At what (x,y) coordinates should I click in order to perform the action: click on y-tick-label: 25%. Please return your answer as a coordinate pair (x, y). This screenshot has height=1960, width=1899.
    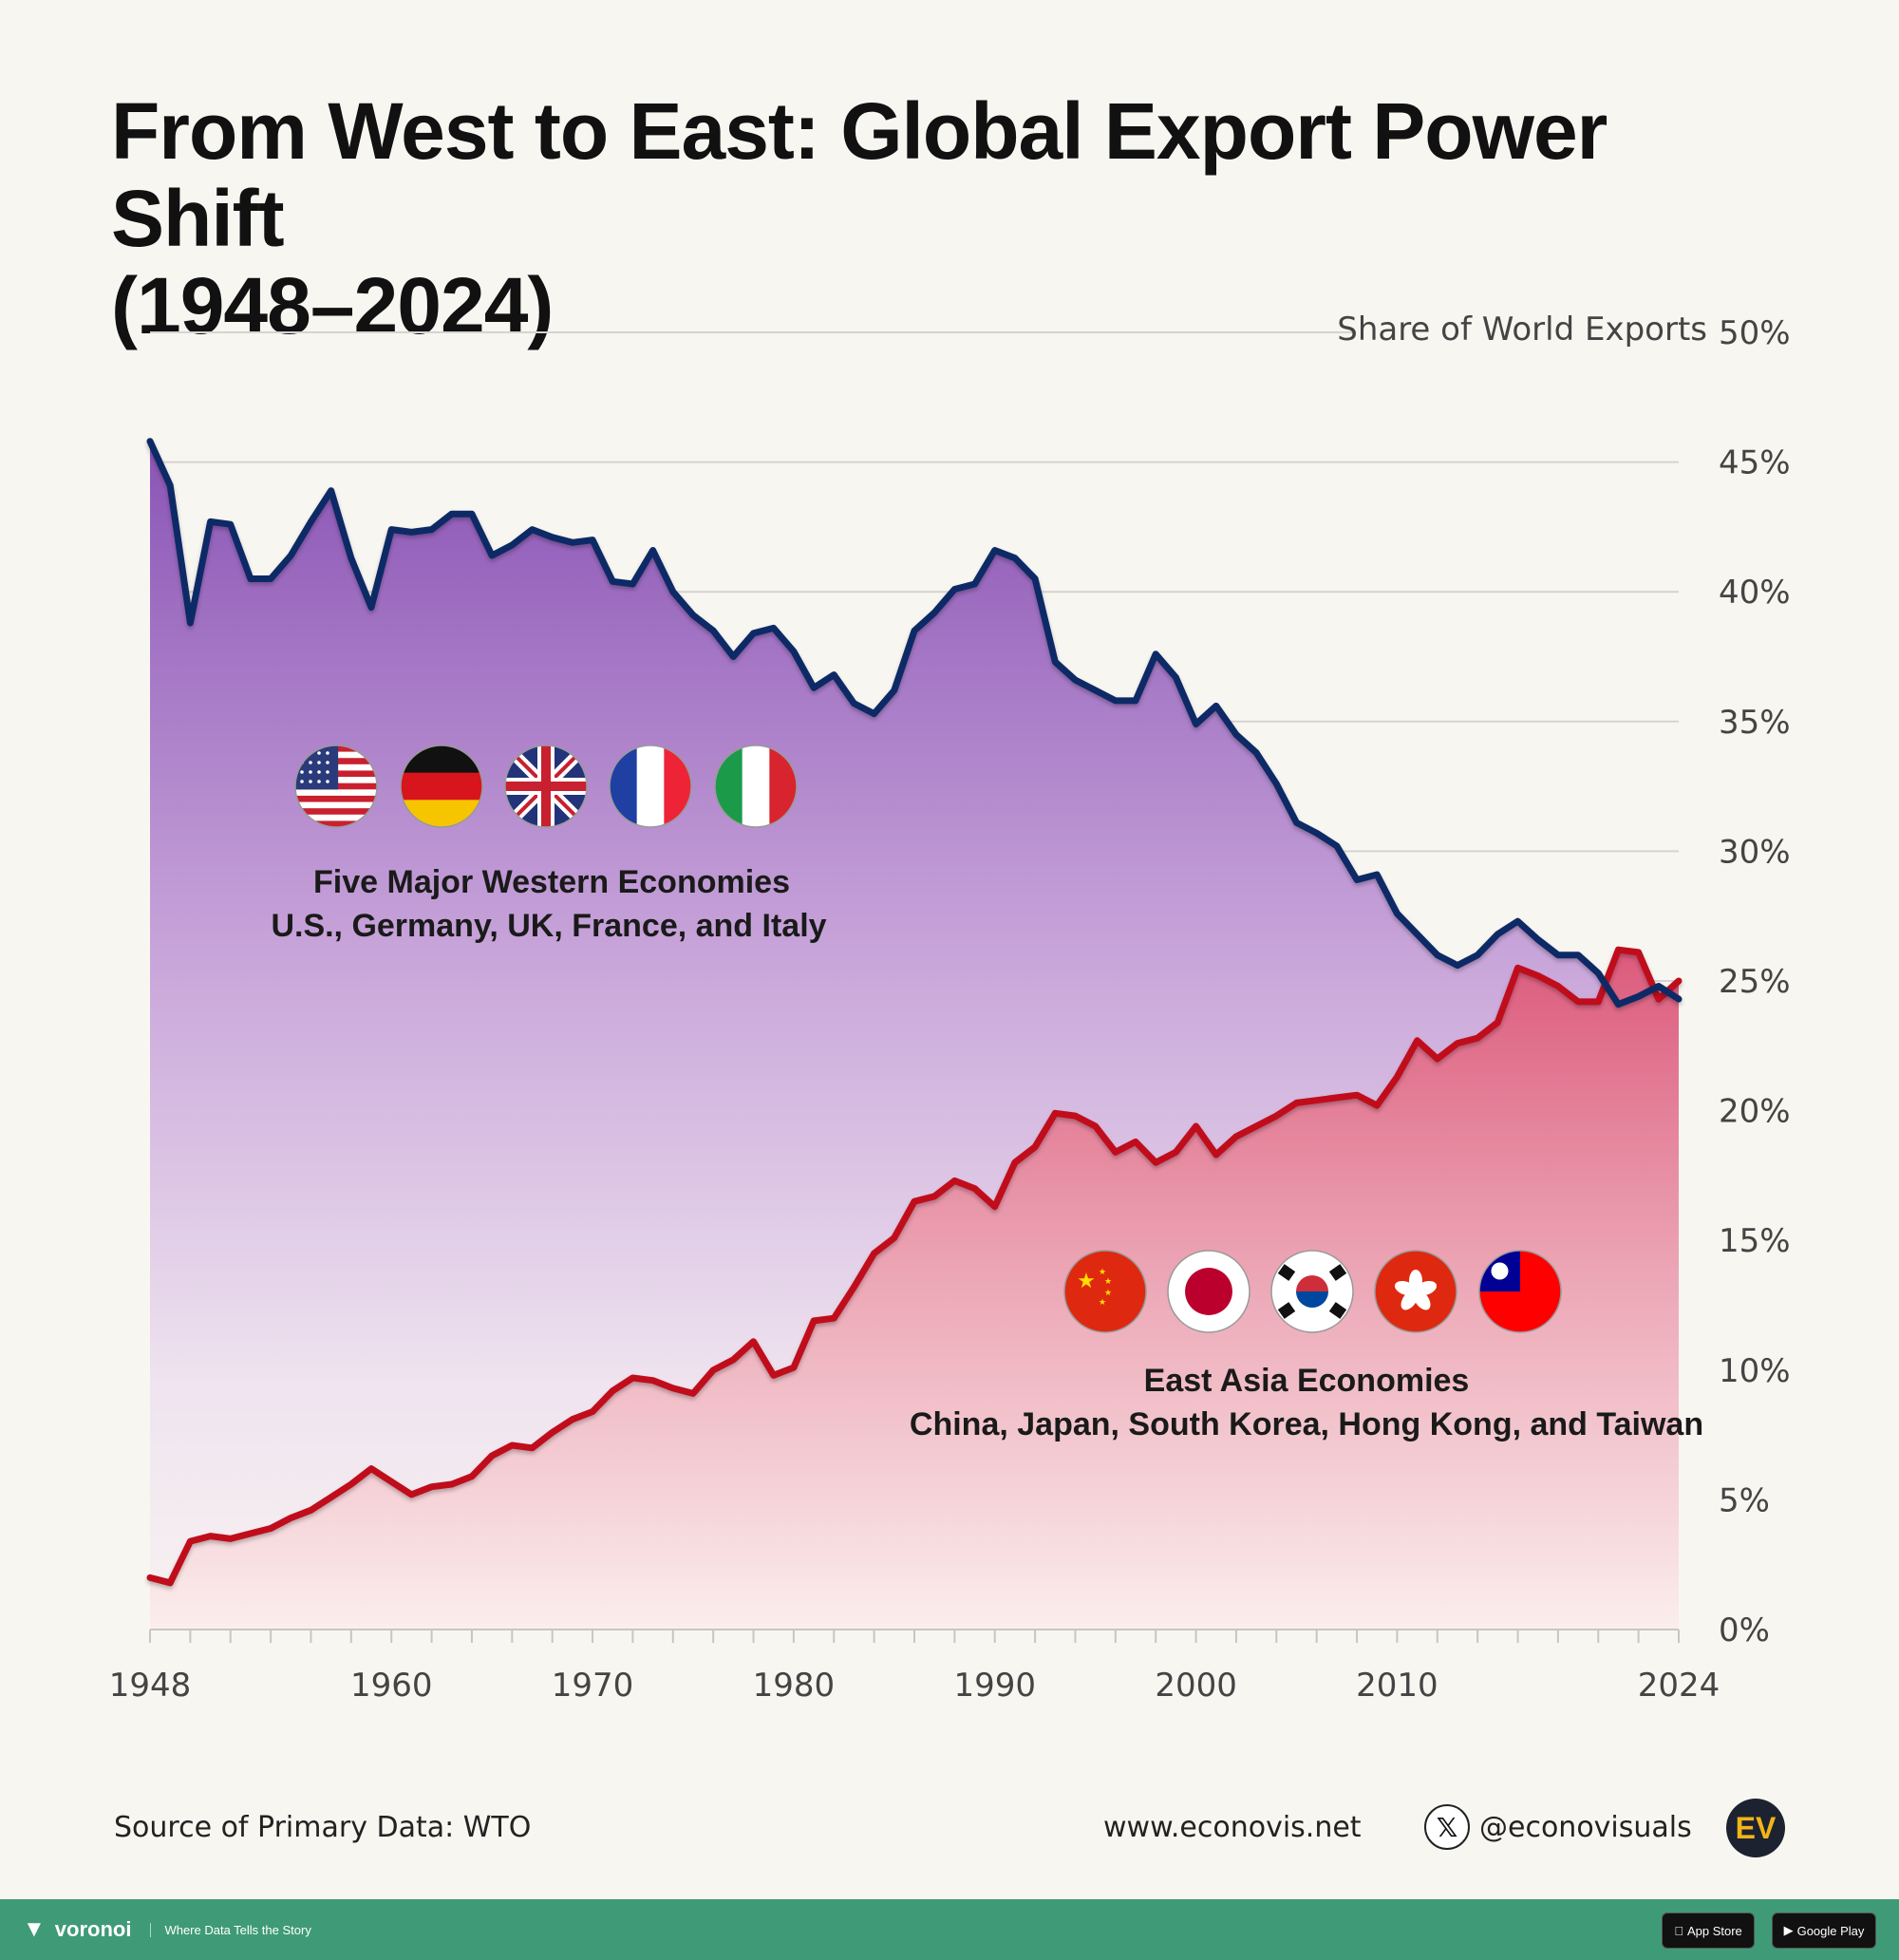
    Looking at the image, I should click on (1755, 982).